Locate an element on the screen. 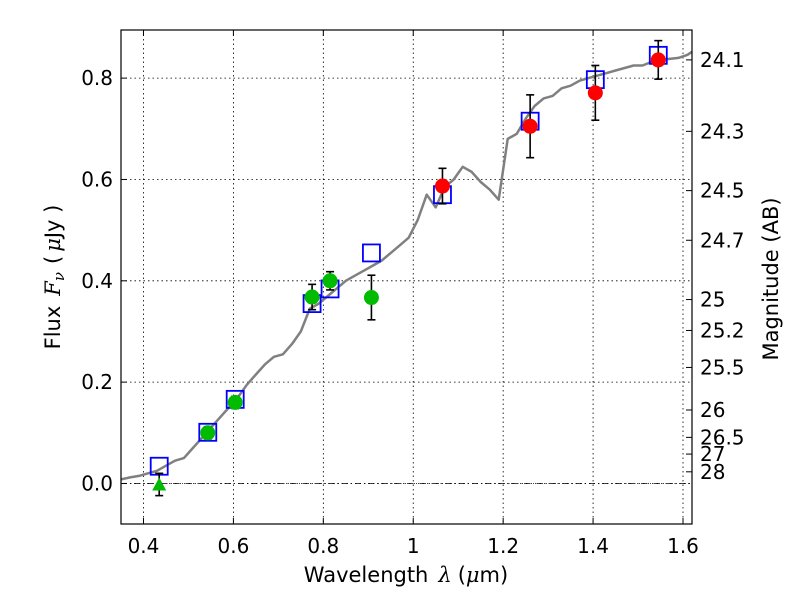  x-tick-label: 0.8 is located at coordinates (323, 546).